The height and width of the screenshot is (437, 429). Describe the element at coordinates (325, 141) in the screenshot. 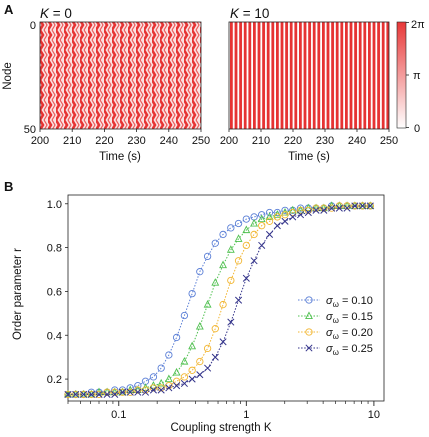

I see `heatmap-right-xtick-ticklabel-3: 230` at that location.